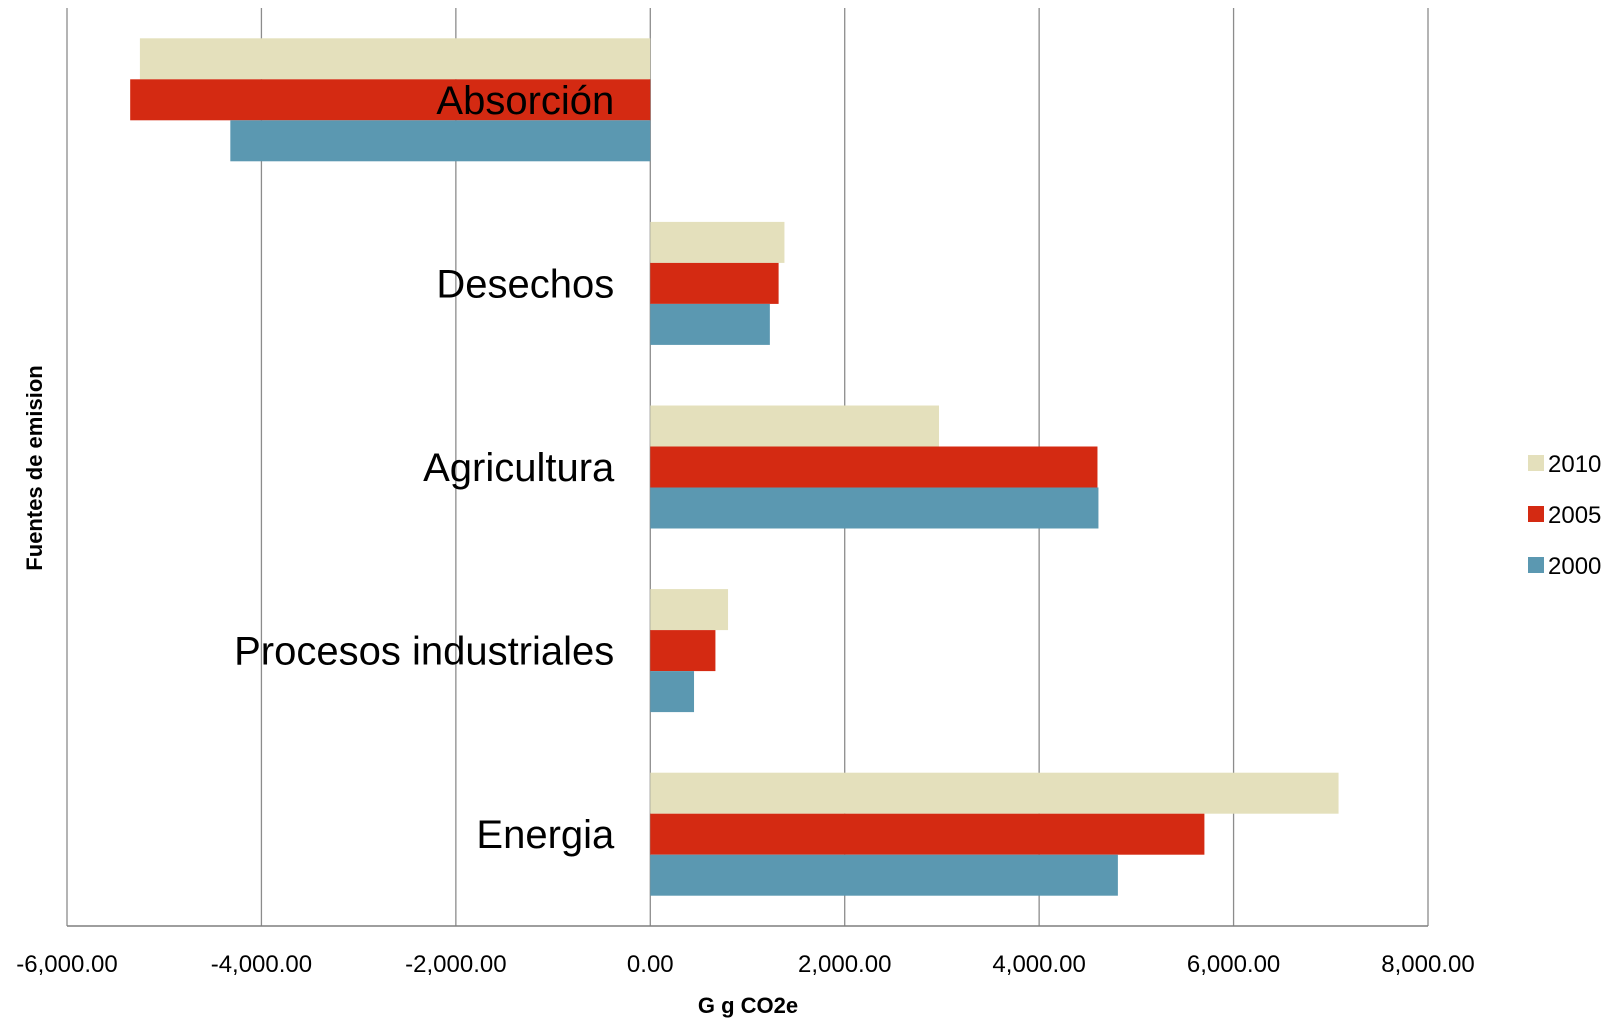 The height and width of the screenshot is (1019, 1617). What do you see at coordinates (650, 964) in the screenshot?
I see `x-tick-label: 0.00` at bounding box center [650, 964].